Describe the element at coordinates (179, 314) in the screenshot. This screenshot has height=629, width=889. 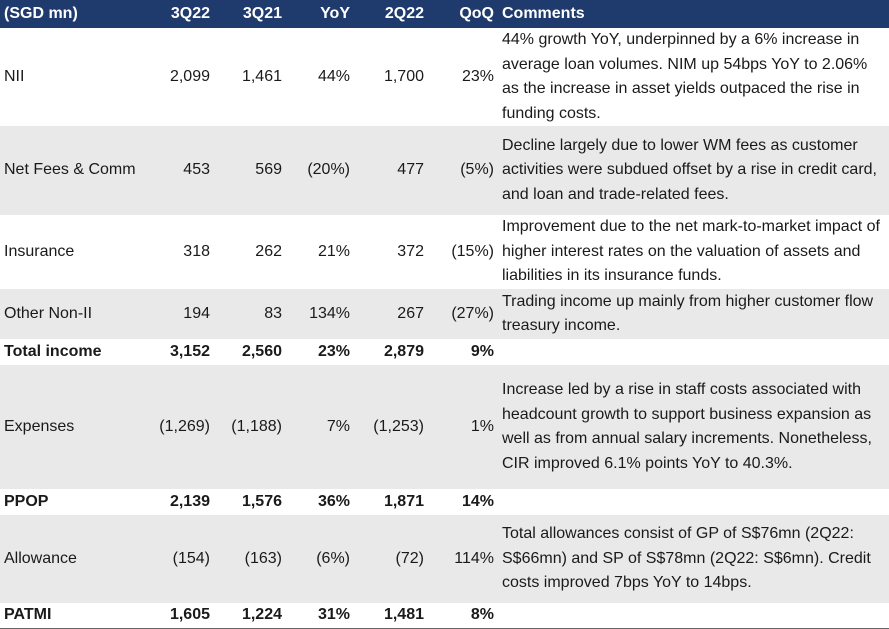
I see `cell-3q22: 194` at that location.